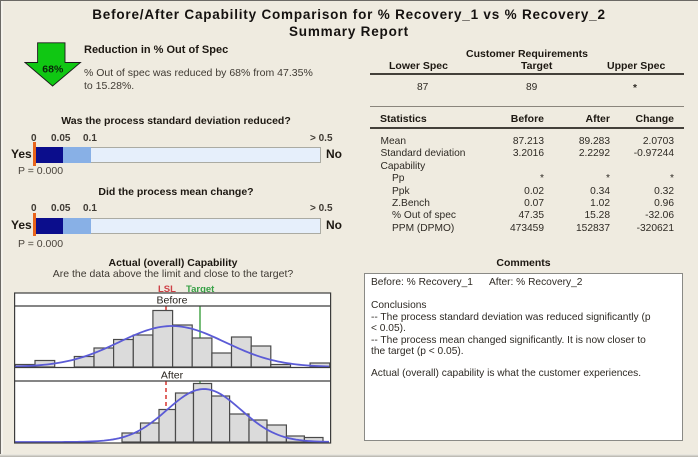 This screenshot has height=457, width=698. What do you see at coordinates (172, 376) in the screenshot?
I see `svg-text: After` at bounding box center [172, 376].